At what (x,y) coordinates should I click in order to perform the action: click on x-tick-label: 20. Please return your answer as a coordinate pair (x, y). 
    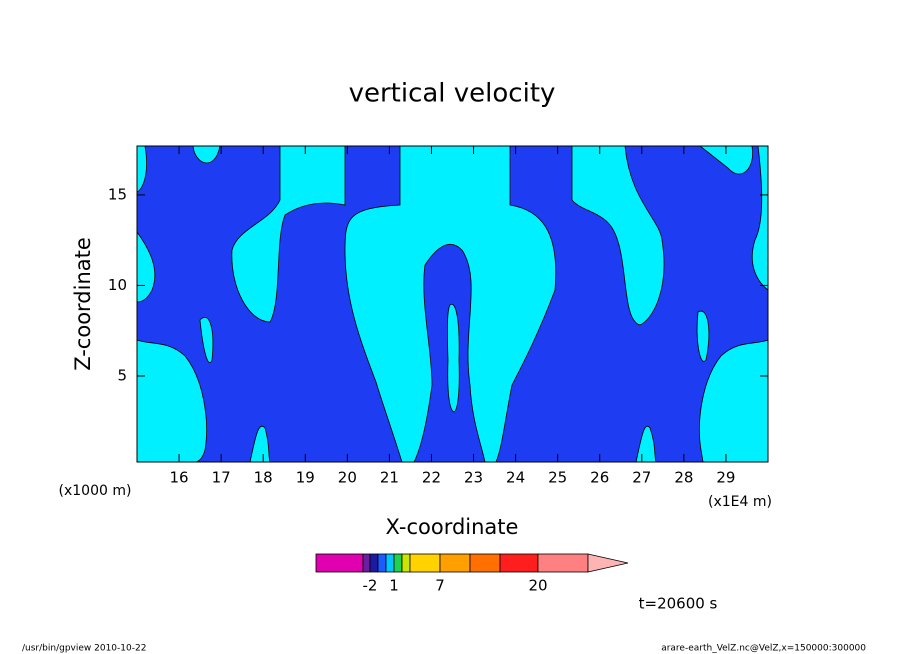
    Looking at the image, I should click on (347, 478).